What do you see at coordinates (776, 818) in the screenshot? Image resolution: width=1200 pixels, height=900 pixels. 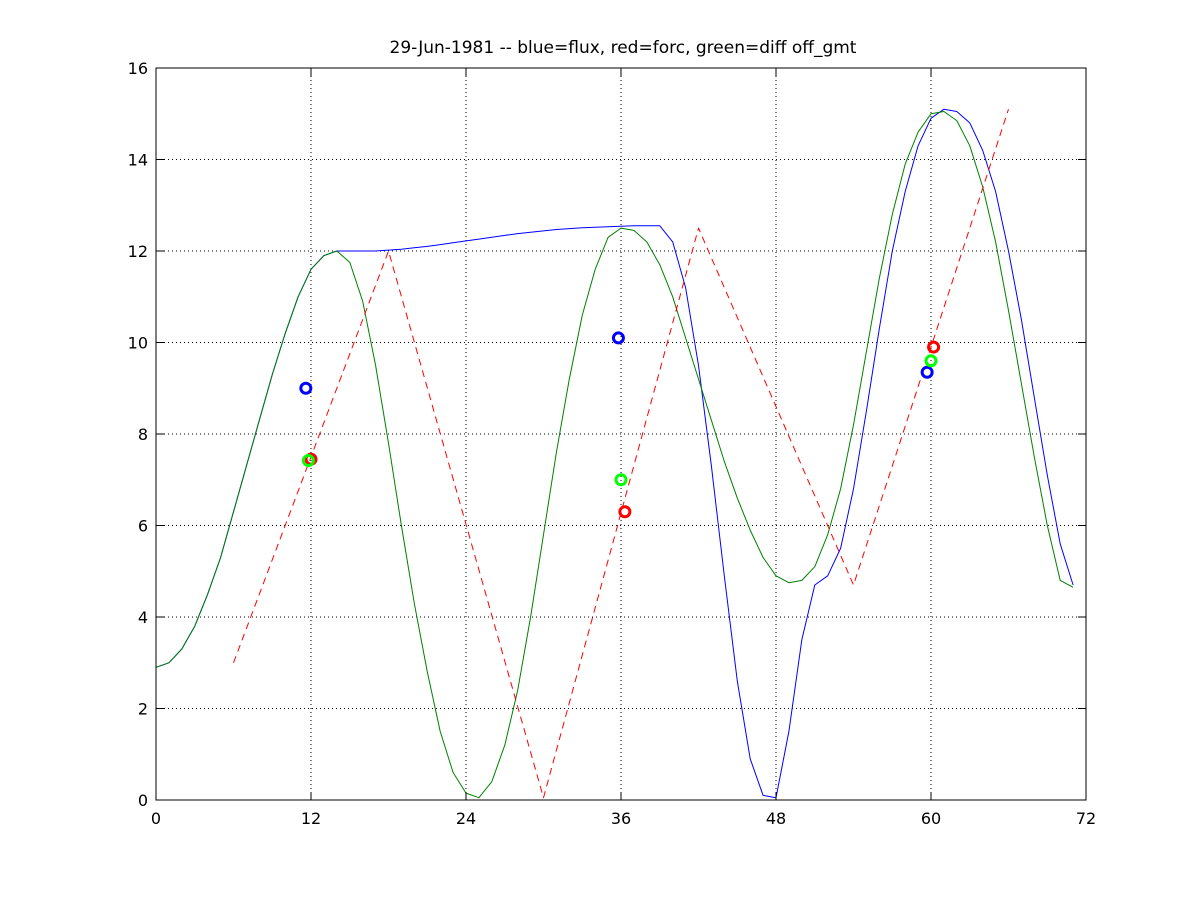 I see `x-tick-label: 48` at bounding box center [776, 818].